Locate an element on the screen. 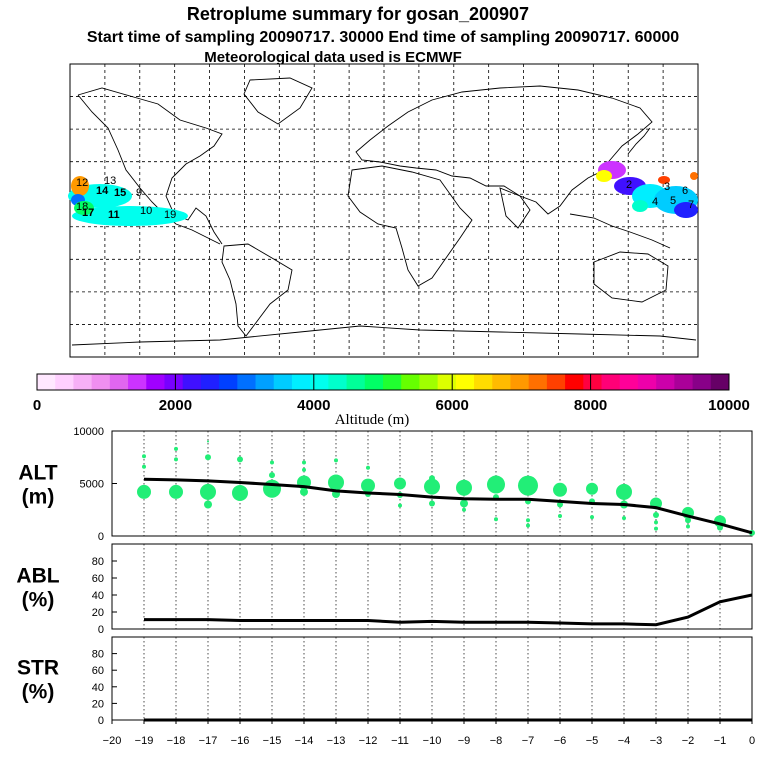  x-tick-label: −15 is located at coordinates (272, 741).